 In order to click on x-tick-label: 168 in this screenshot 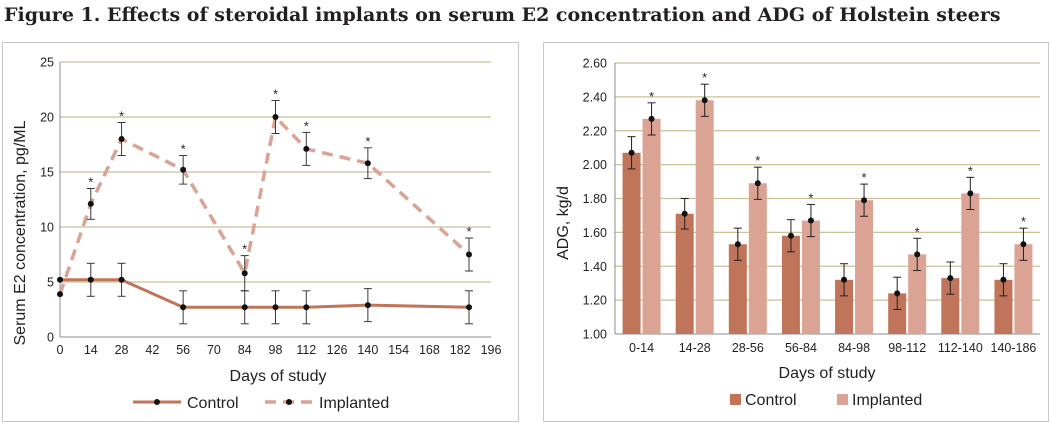, I will do `click(429, 350)`.